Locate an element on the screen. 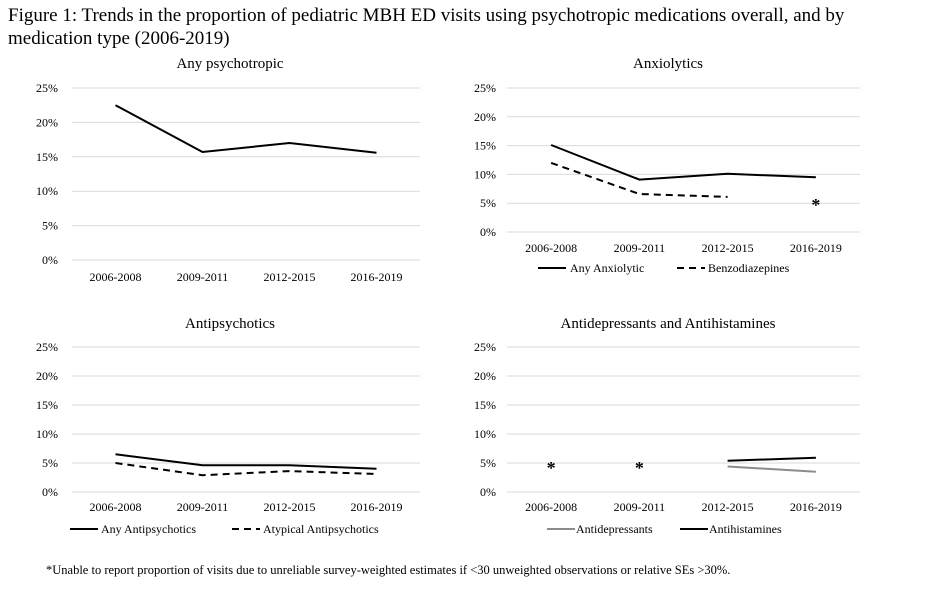 The height and width of the screenshot is (590, 932). chart-title: Antidepressants and Antihistamines is located at coordinates (668, 324).